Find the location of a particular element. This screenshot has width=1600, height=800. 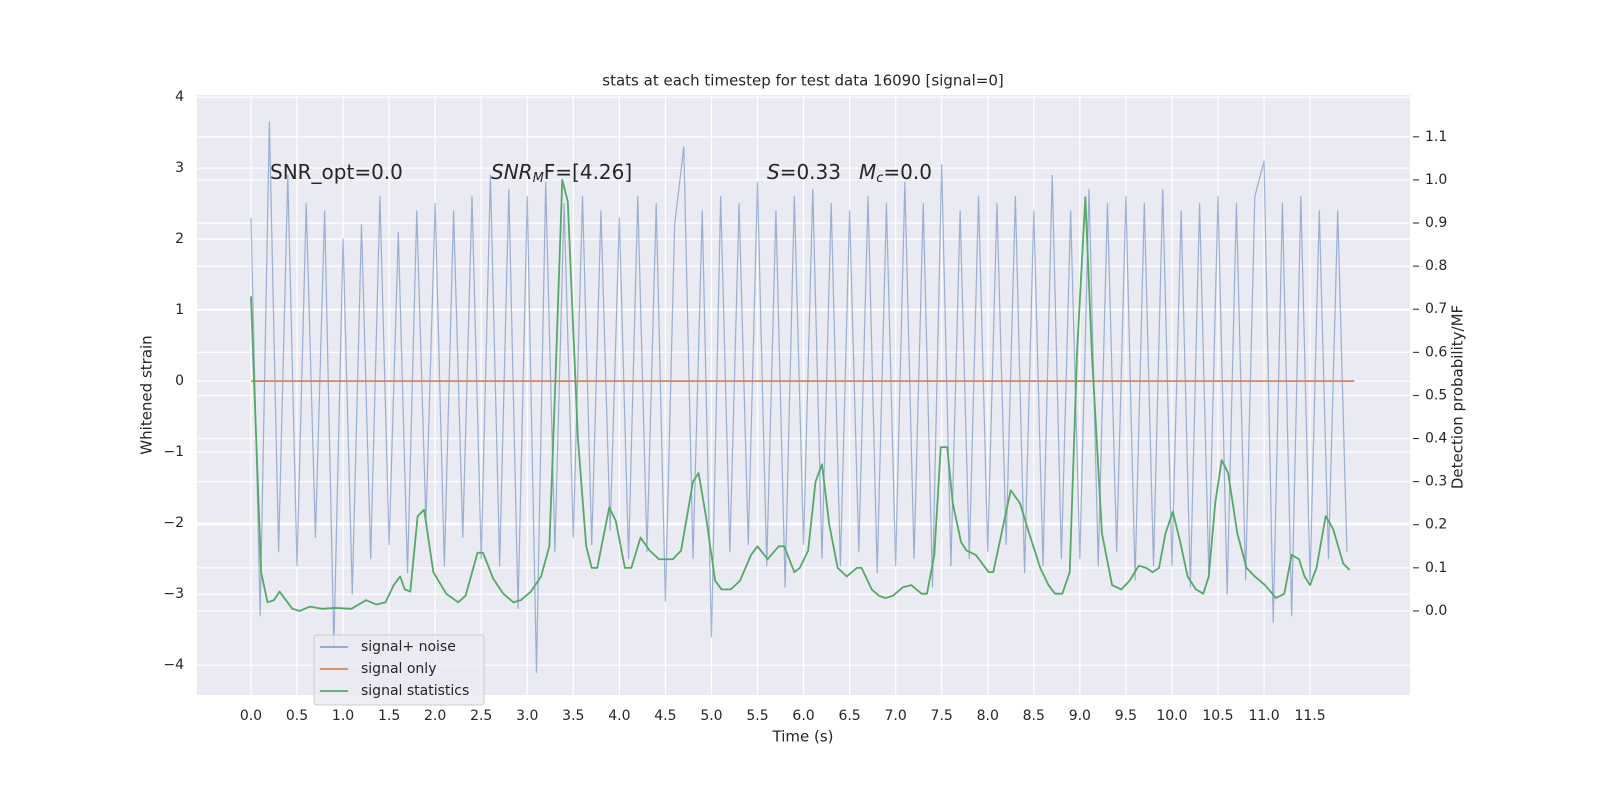

annotation-subscript: M is located at coordinates (538, 178).